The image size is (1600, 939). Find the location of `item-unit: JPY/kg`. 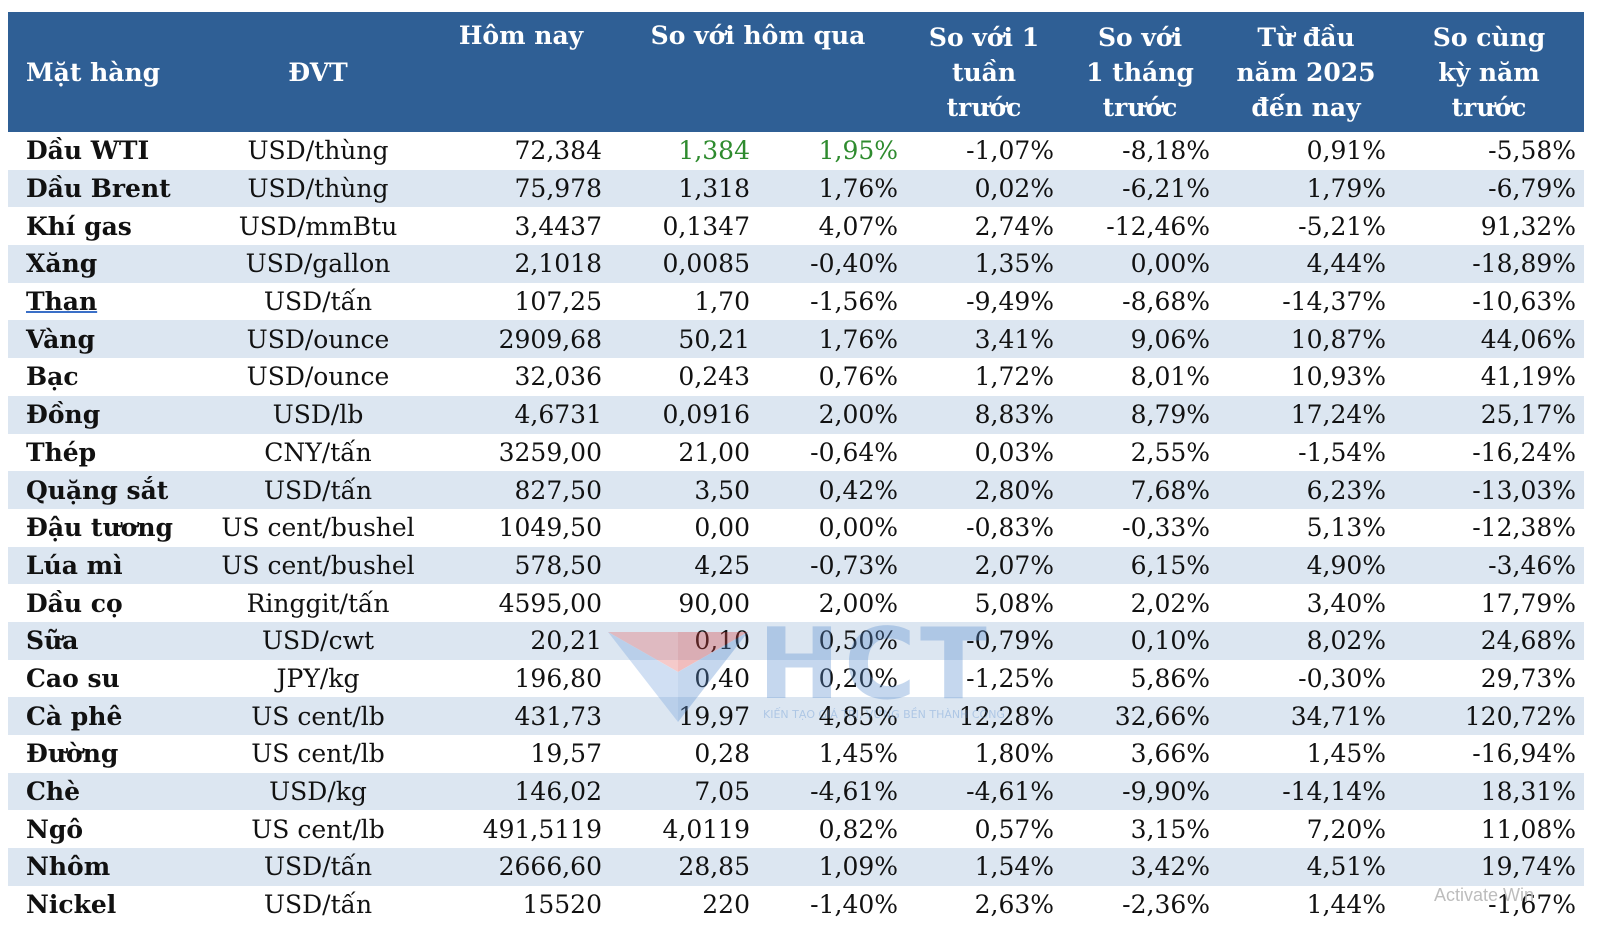

item-unit: JPY/kg is located at coordinates (318, 678).